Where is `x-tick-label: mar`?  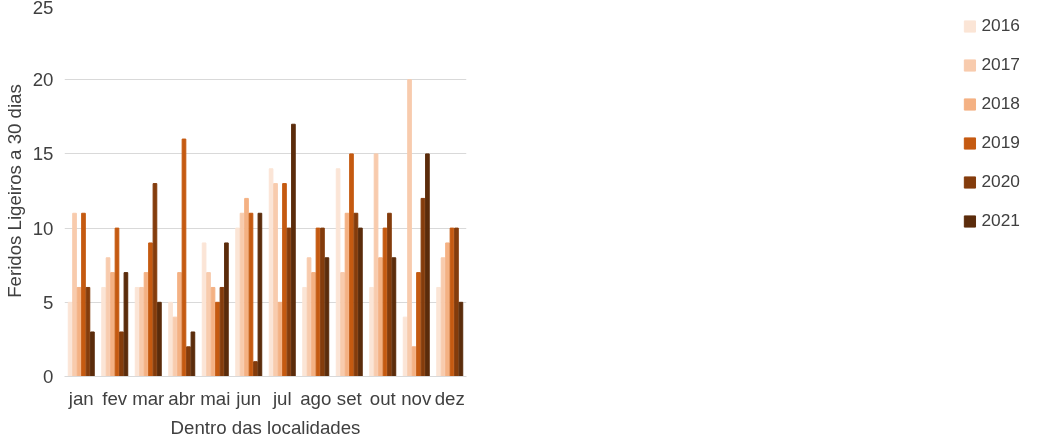 x-tick-label: mar is located at coordinates (148, 398).